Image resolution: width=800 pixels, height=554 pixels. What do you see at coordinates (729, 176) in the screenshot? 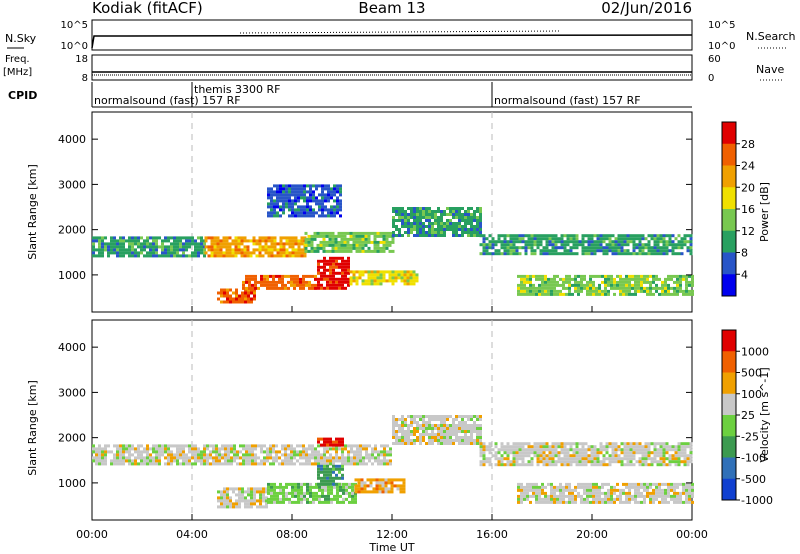
I see `power-colorbar-swatch` at bounding box center [729, 176].